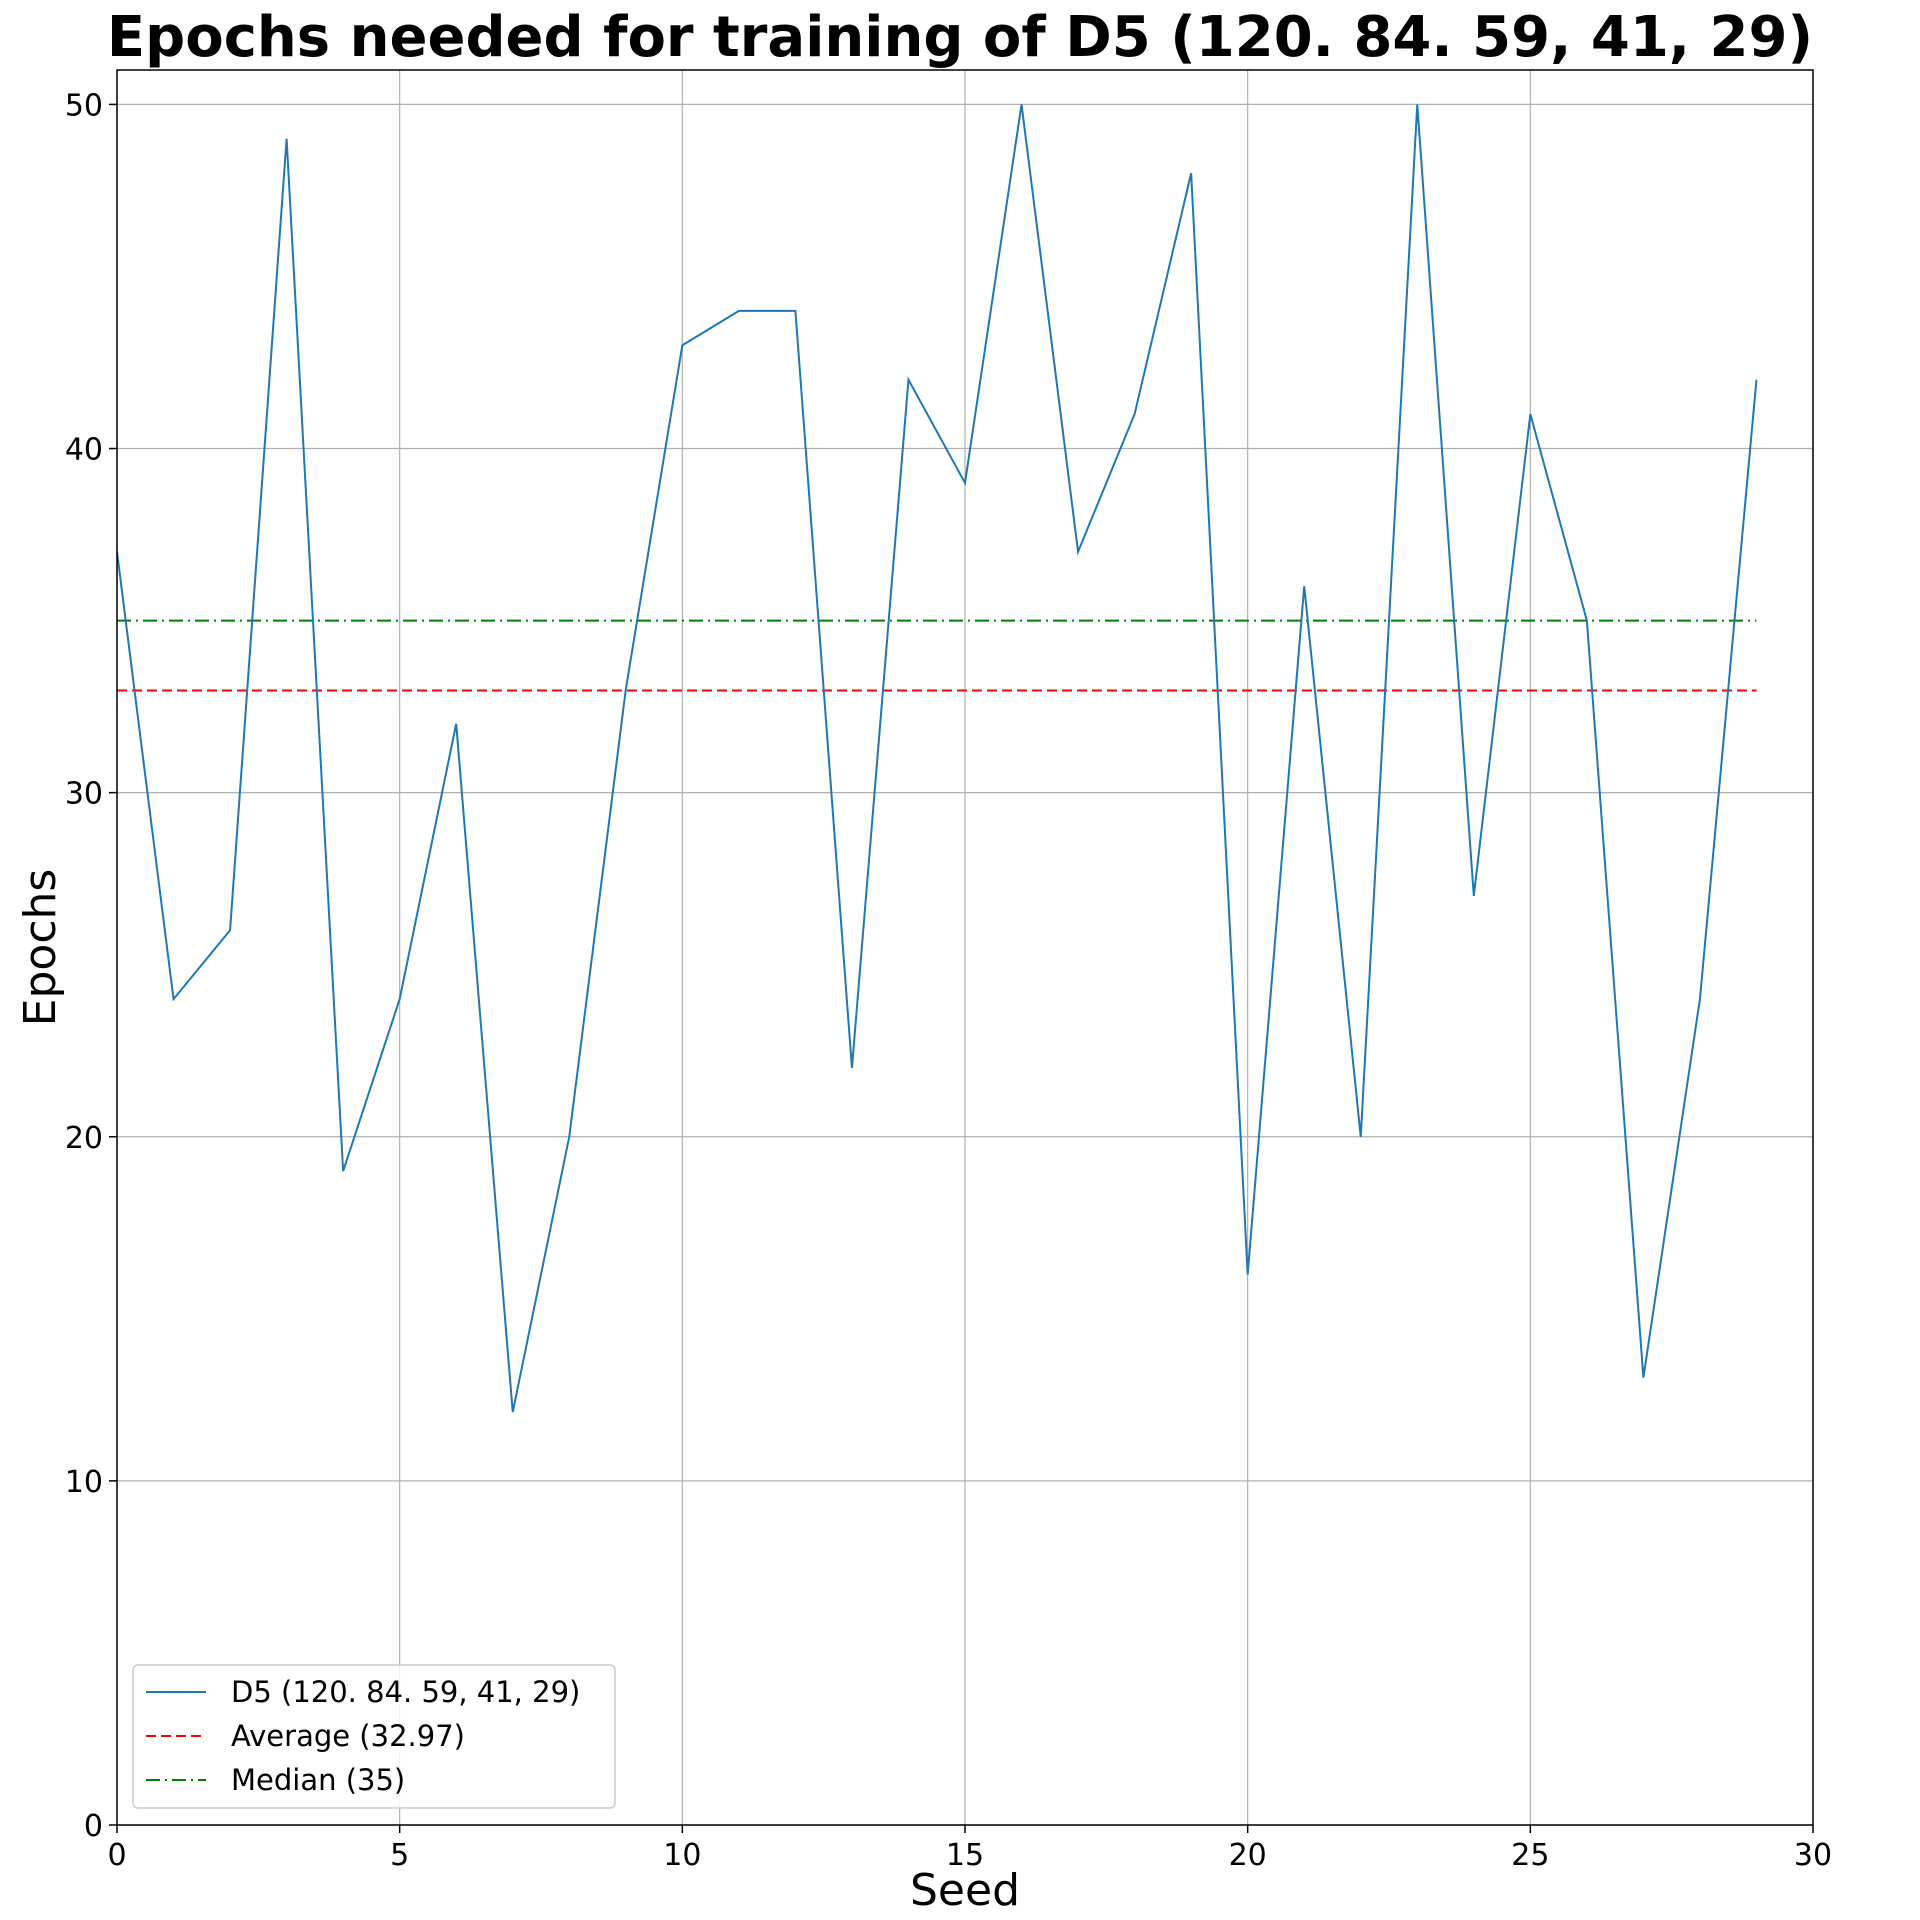  I want to click on legend-box, so click(374, 1736).